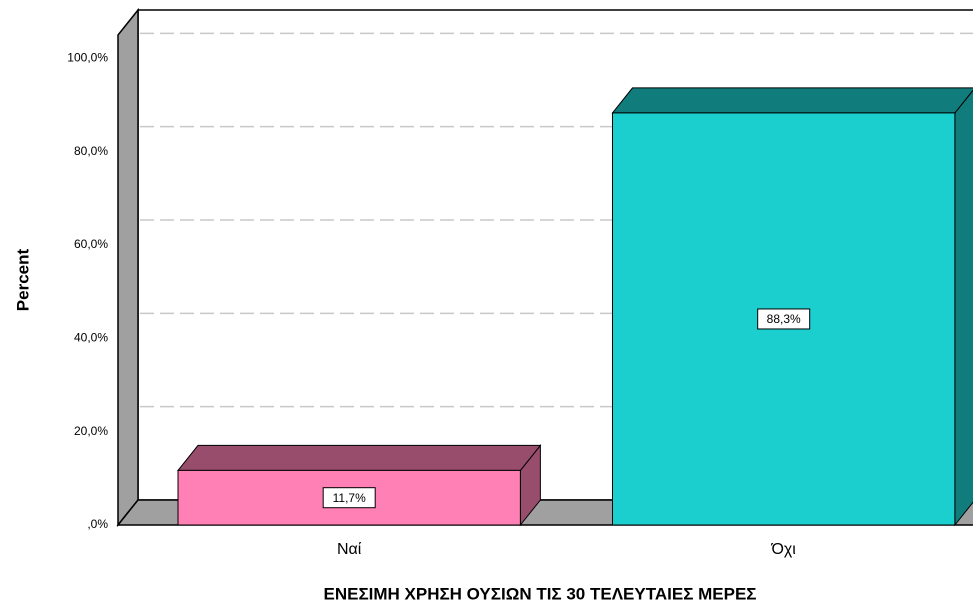 The width and height of the screenshot is (973, 607). Describe the element at coordinates (963, 308) in the screenshot. I see `bar-side` at that location.